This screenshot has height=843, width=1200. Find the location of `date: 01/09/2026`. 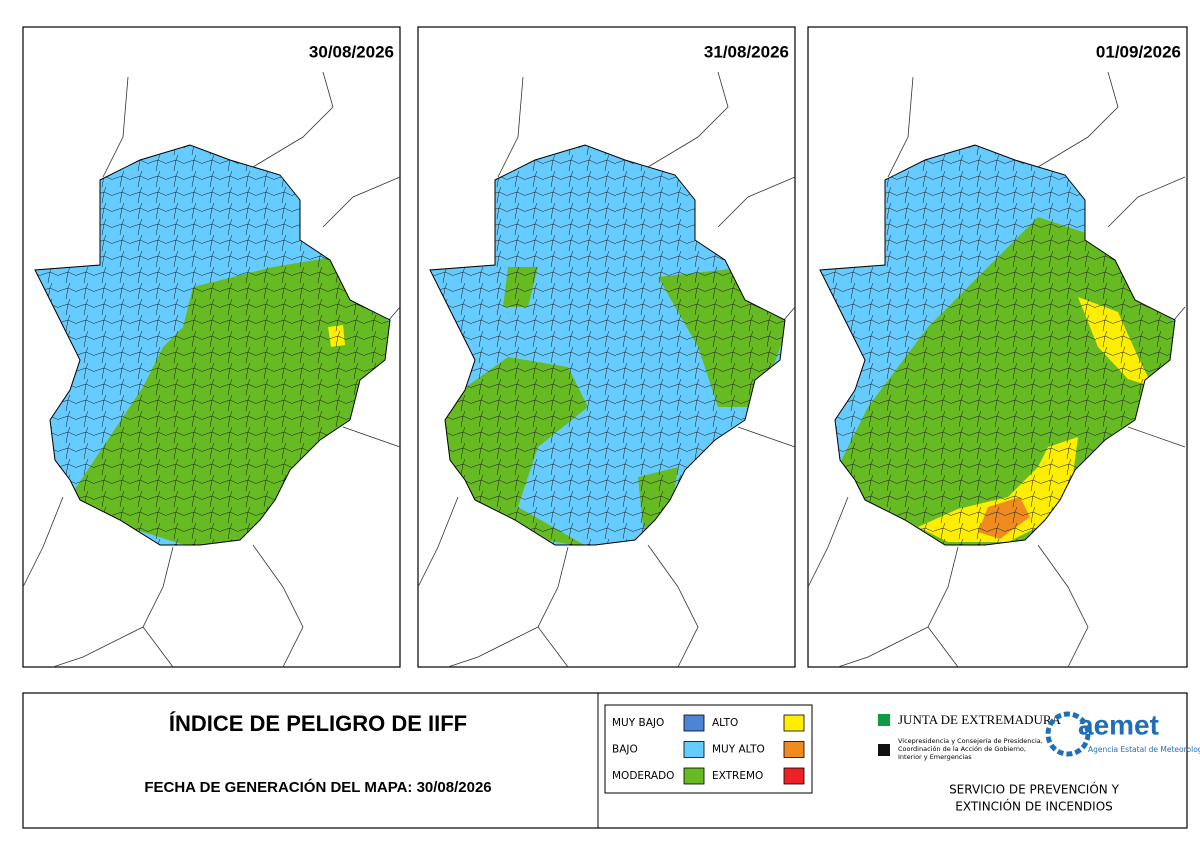

date: 01/09/2026 is located at coordinates (1138, 51).